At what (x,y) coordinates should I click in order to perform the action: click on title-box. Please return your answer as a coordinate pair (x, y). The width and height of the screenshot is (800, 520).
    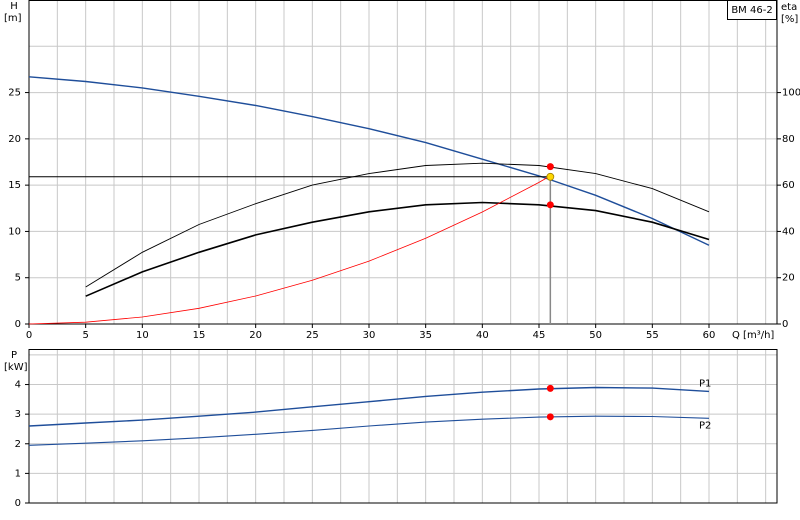
    Looking at the image, I should click on (752, 10).